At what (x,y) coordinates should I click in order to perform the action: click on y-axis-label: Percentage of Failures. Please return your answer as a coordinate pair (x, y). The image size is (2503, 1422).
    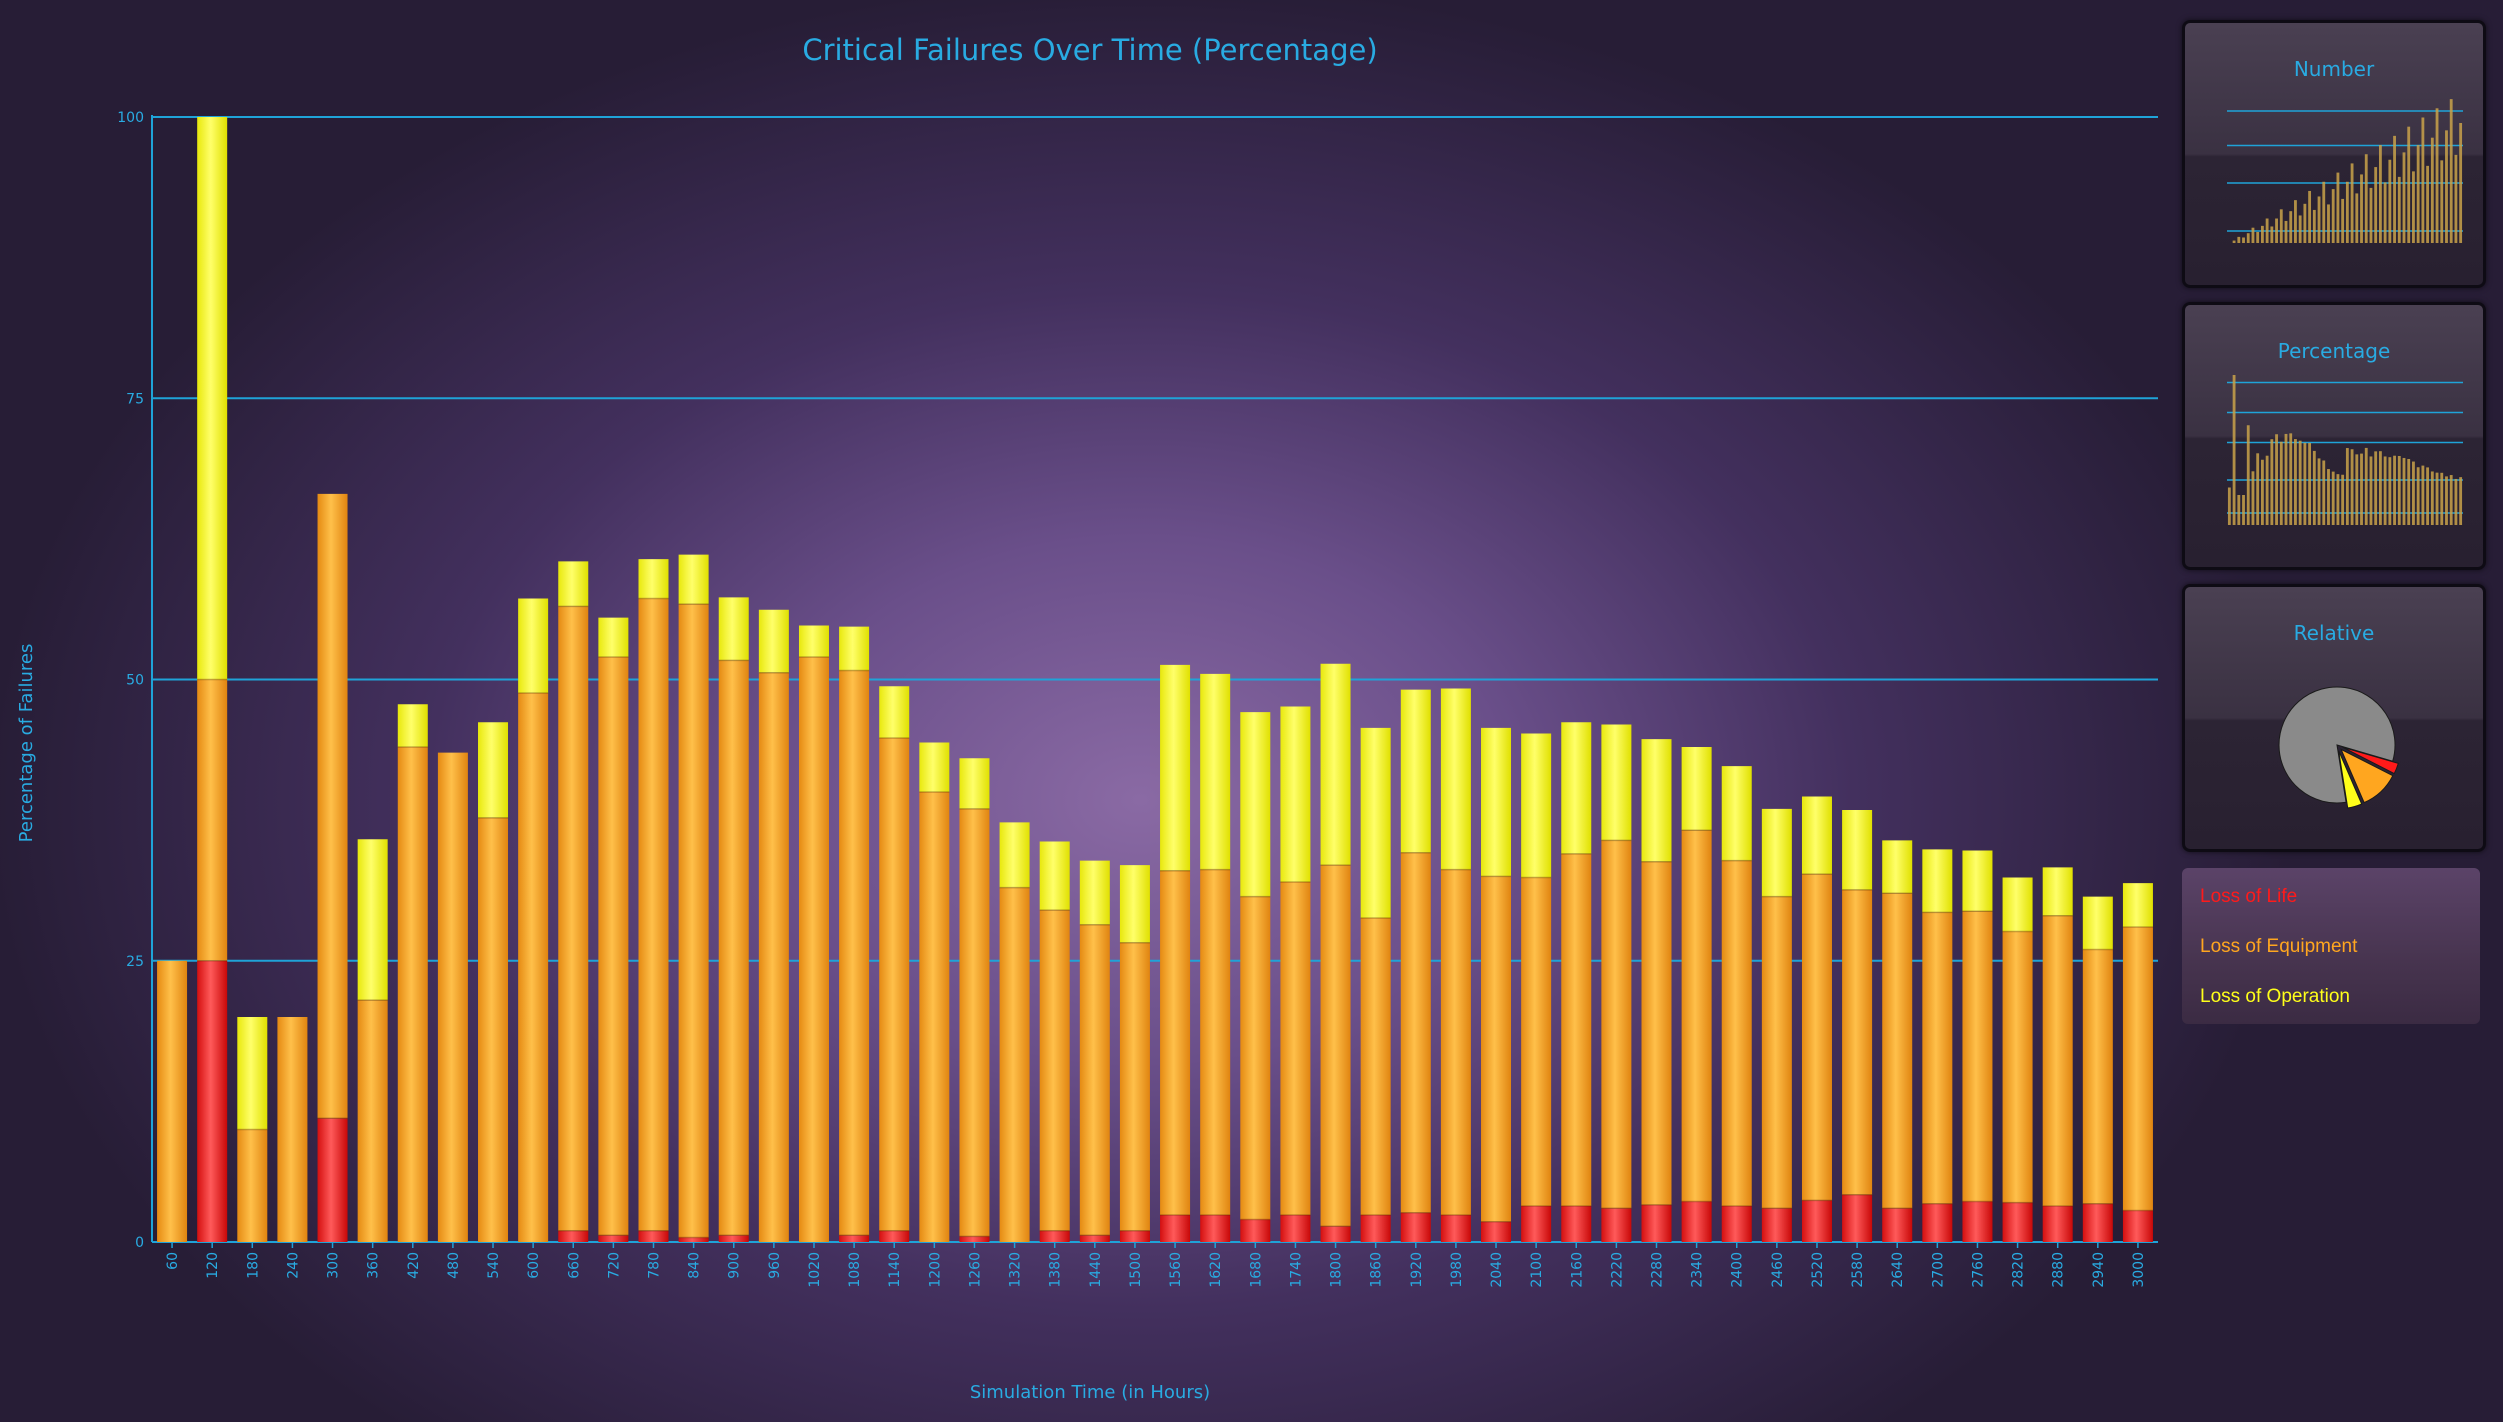
    Looking at the image, I should click on (26, 743).